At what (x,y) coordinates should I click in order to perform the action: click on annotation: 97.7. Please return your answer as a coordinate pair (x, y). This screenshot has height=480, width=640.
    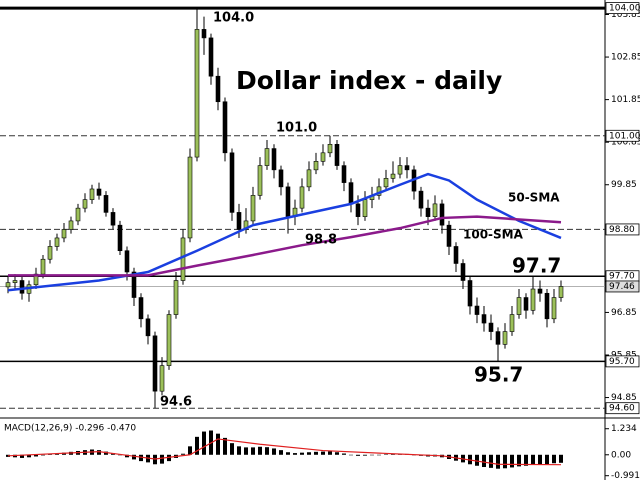
    Looking at the image, I should click on (536, 266).